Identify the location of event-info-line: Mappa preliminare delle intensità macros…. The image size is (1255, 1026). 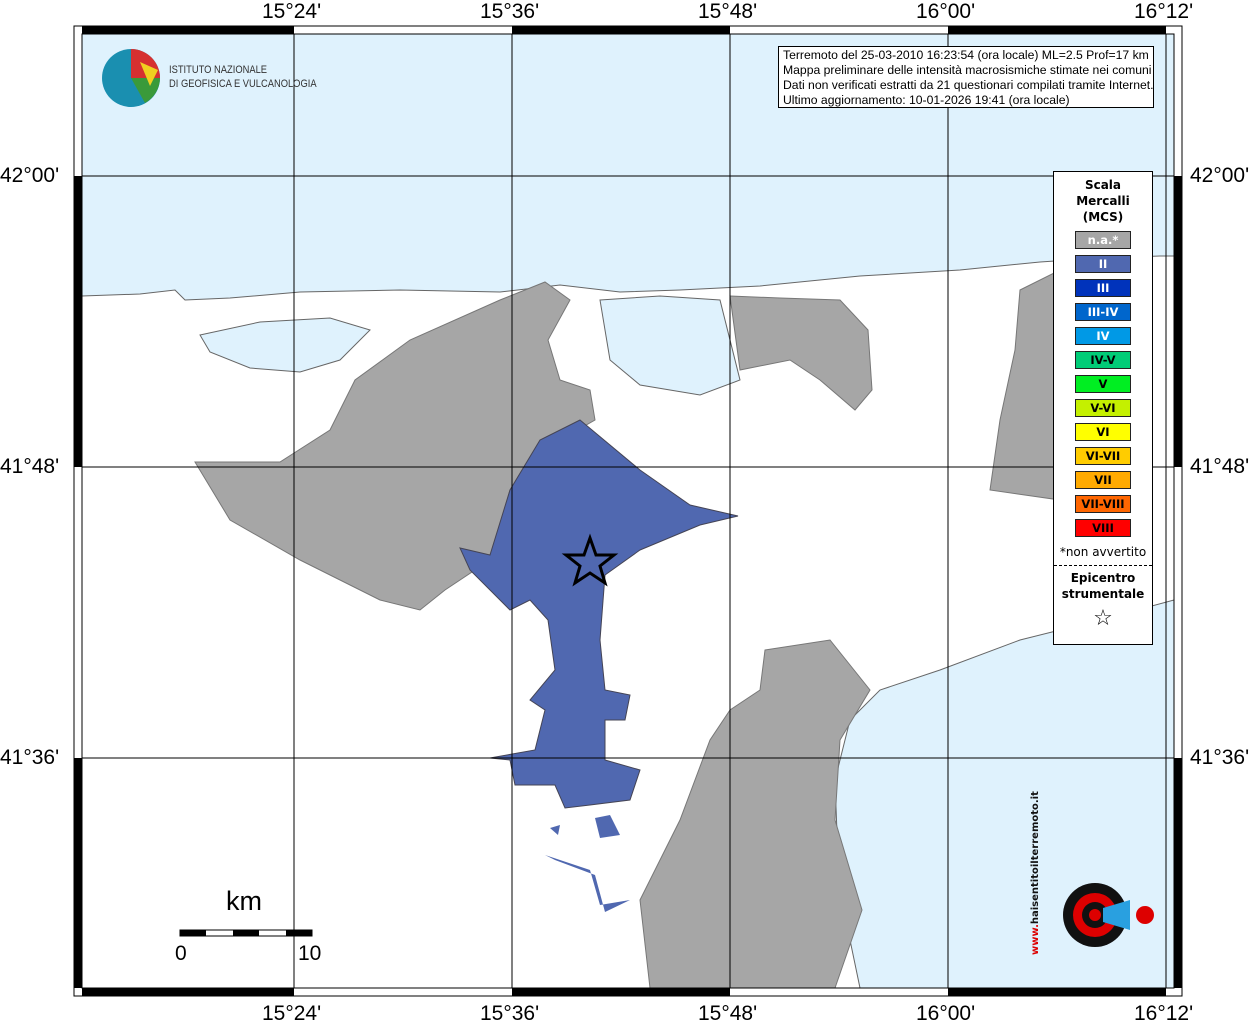
(967, 70).